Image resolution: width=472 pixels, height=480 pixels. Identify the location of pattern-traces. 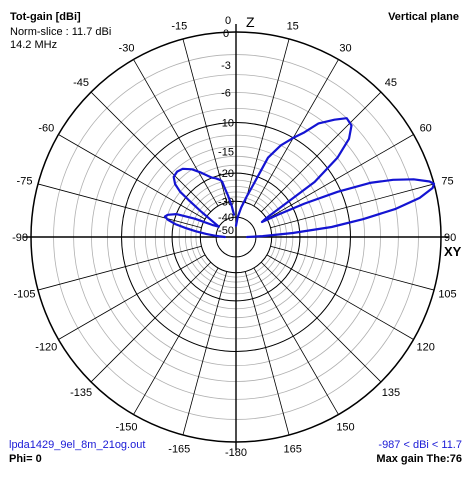
(299, 178).